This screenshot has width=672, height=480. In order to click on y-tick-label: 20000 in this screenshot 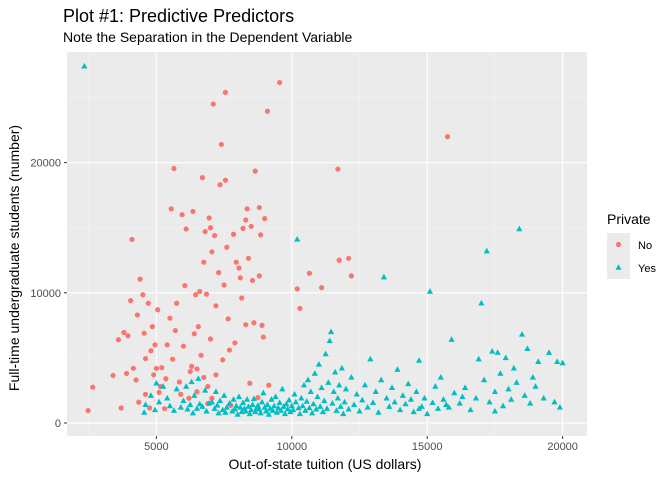, I will do `click(45, 164)`.